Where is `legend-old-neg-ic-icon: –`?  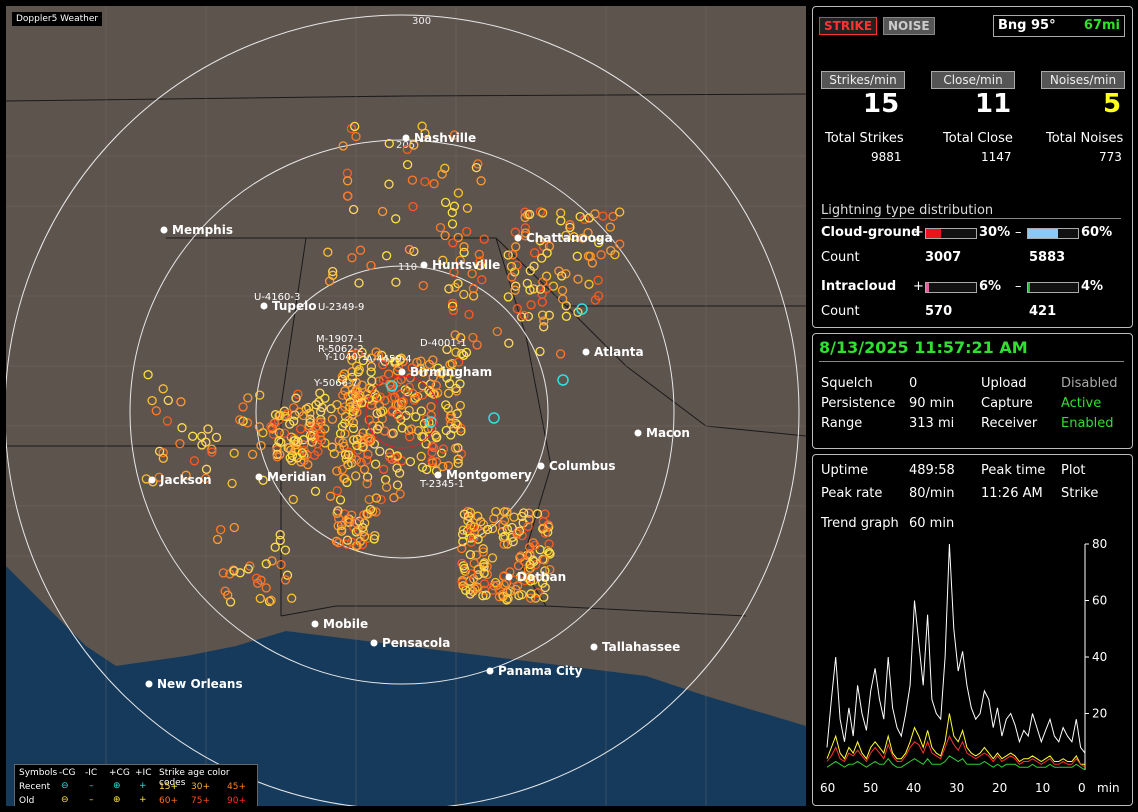
legend-old-neg-ic-icon: – is located at coordinates (91, 800).